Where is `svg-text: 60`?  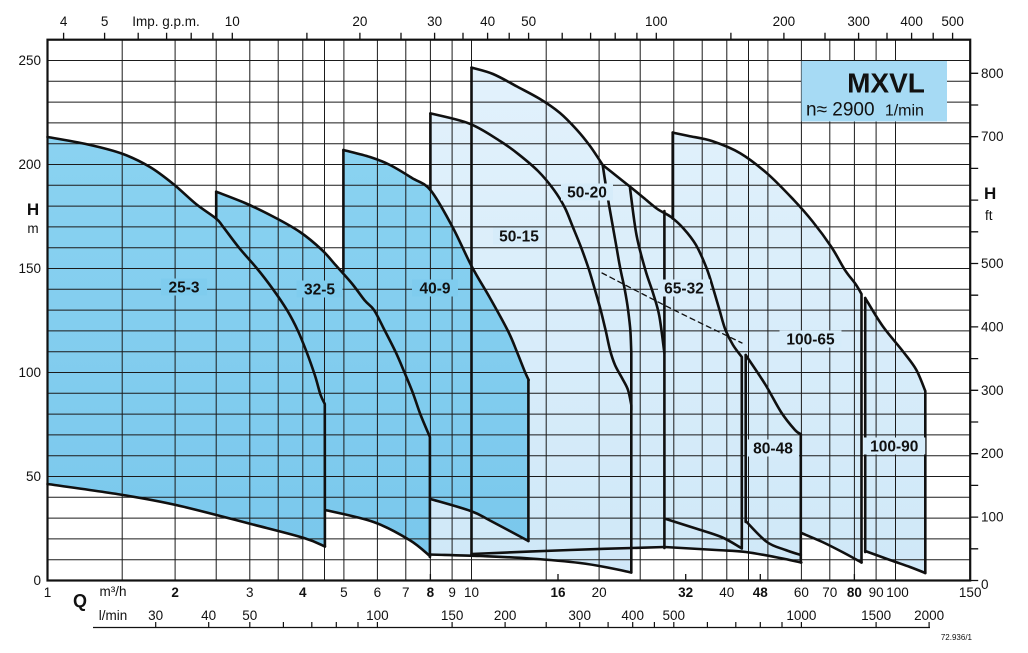 svg-text: 60 is located at coordinates (801, 592).